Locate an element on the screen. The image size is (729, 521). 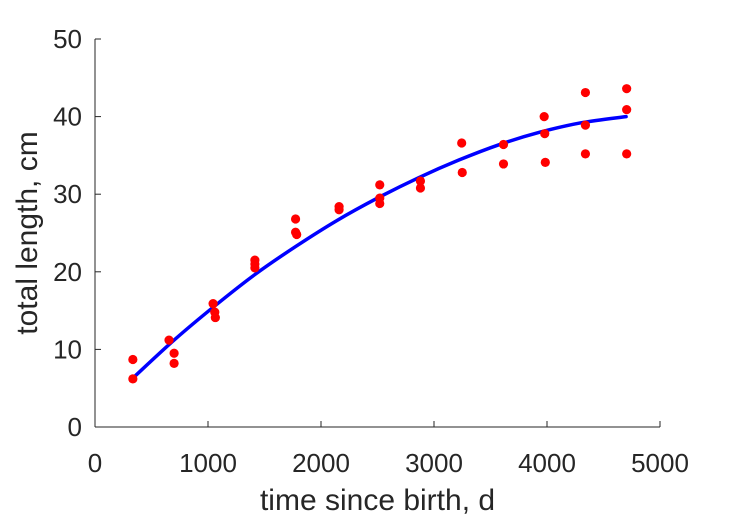
y-tick-label: 40 is located at coordinates (67, 117).